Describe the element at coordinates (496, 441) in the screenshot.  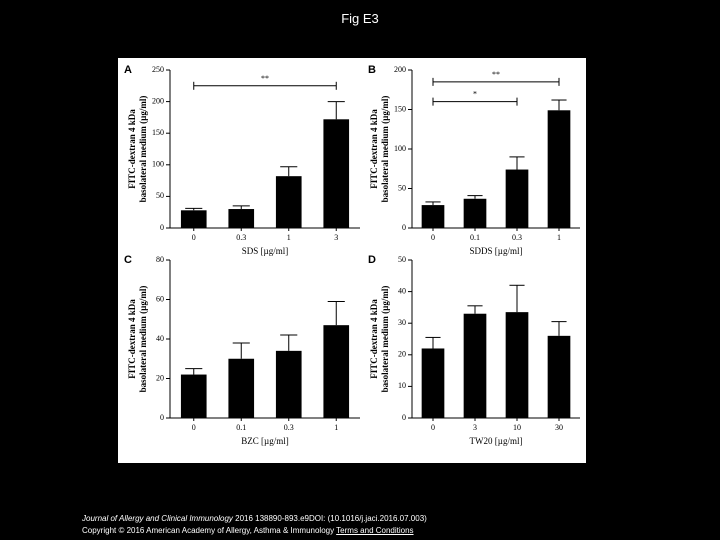
I see `x-axis-label: TW20 [µg/ml]` at that location.